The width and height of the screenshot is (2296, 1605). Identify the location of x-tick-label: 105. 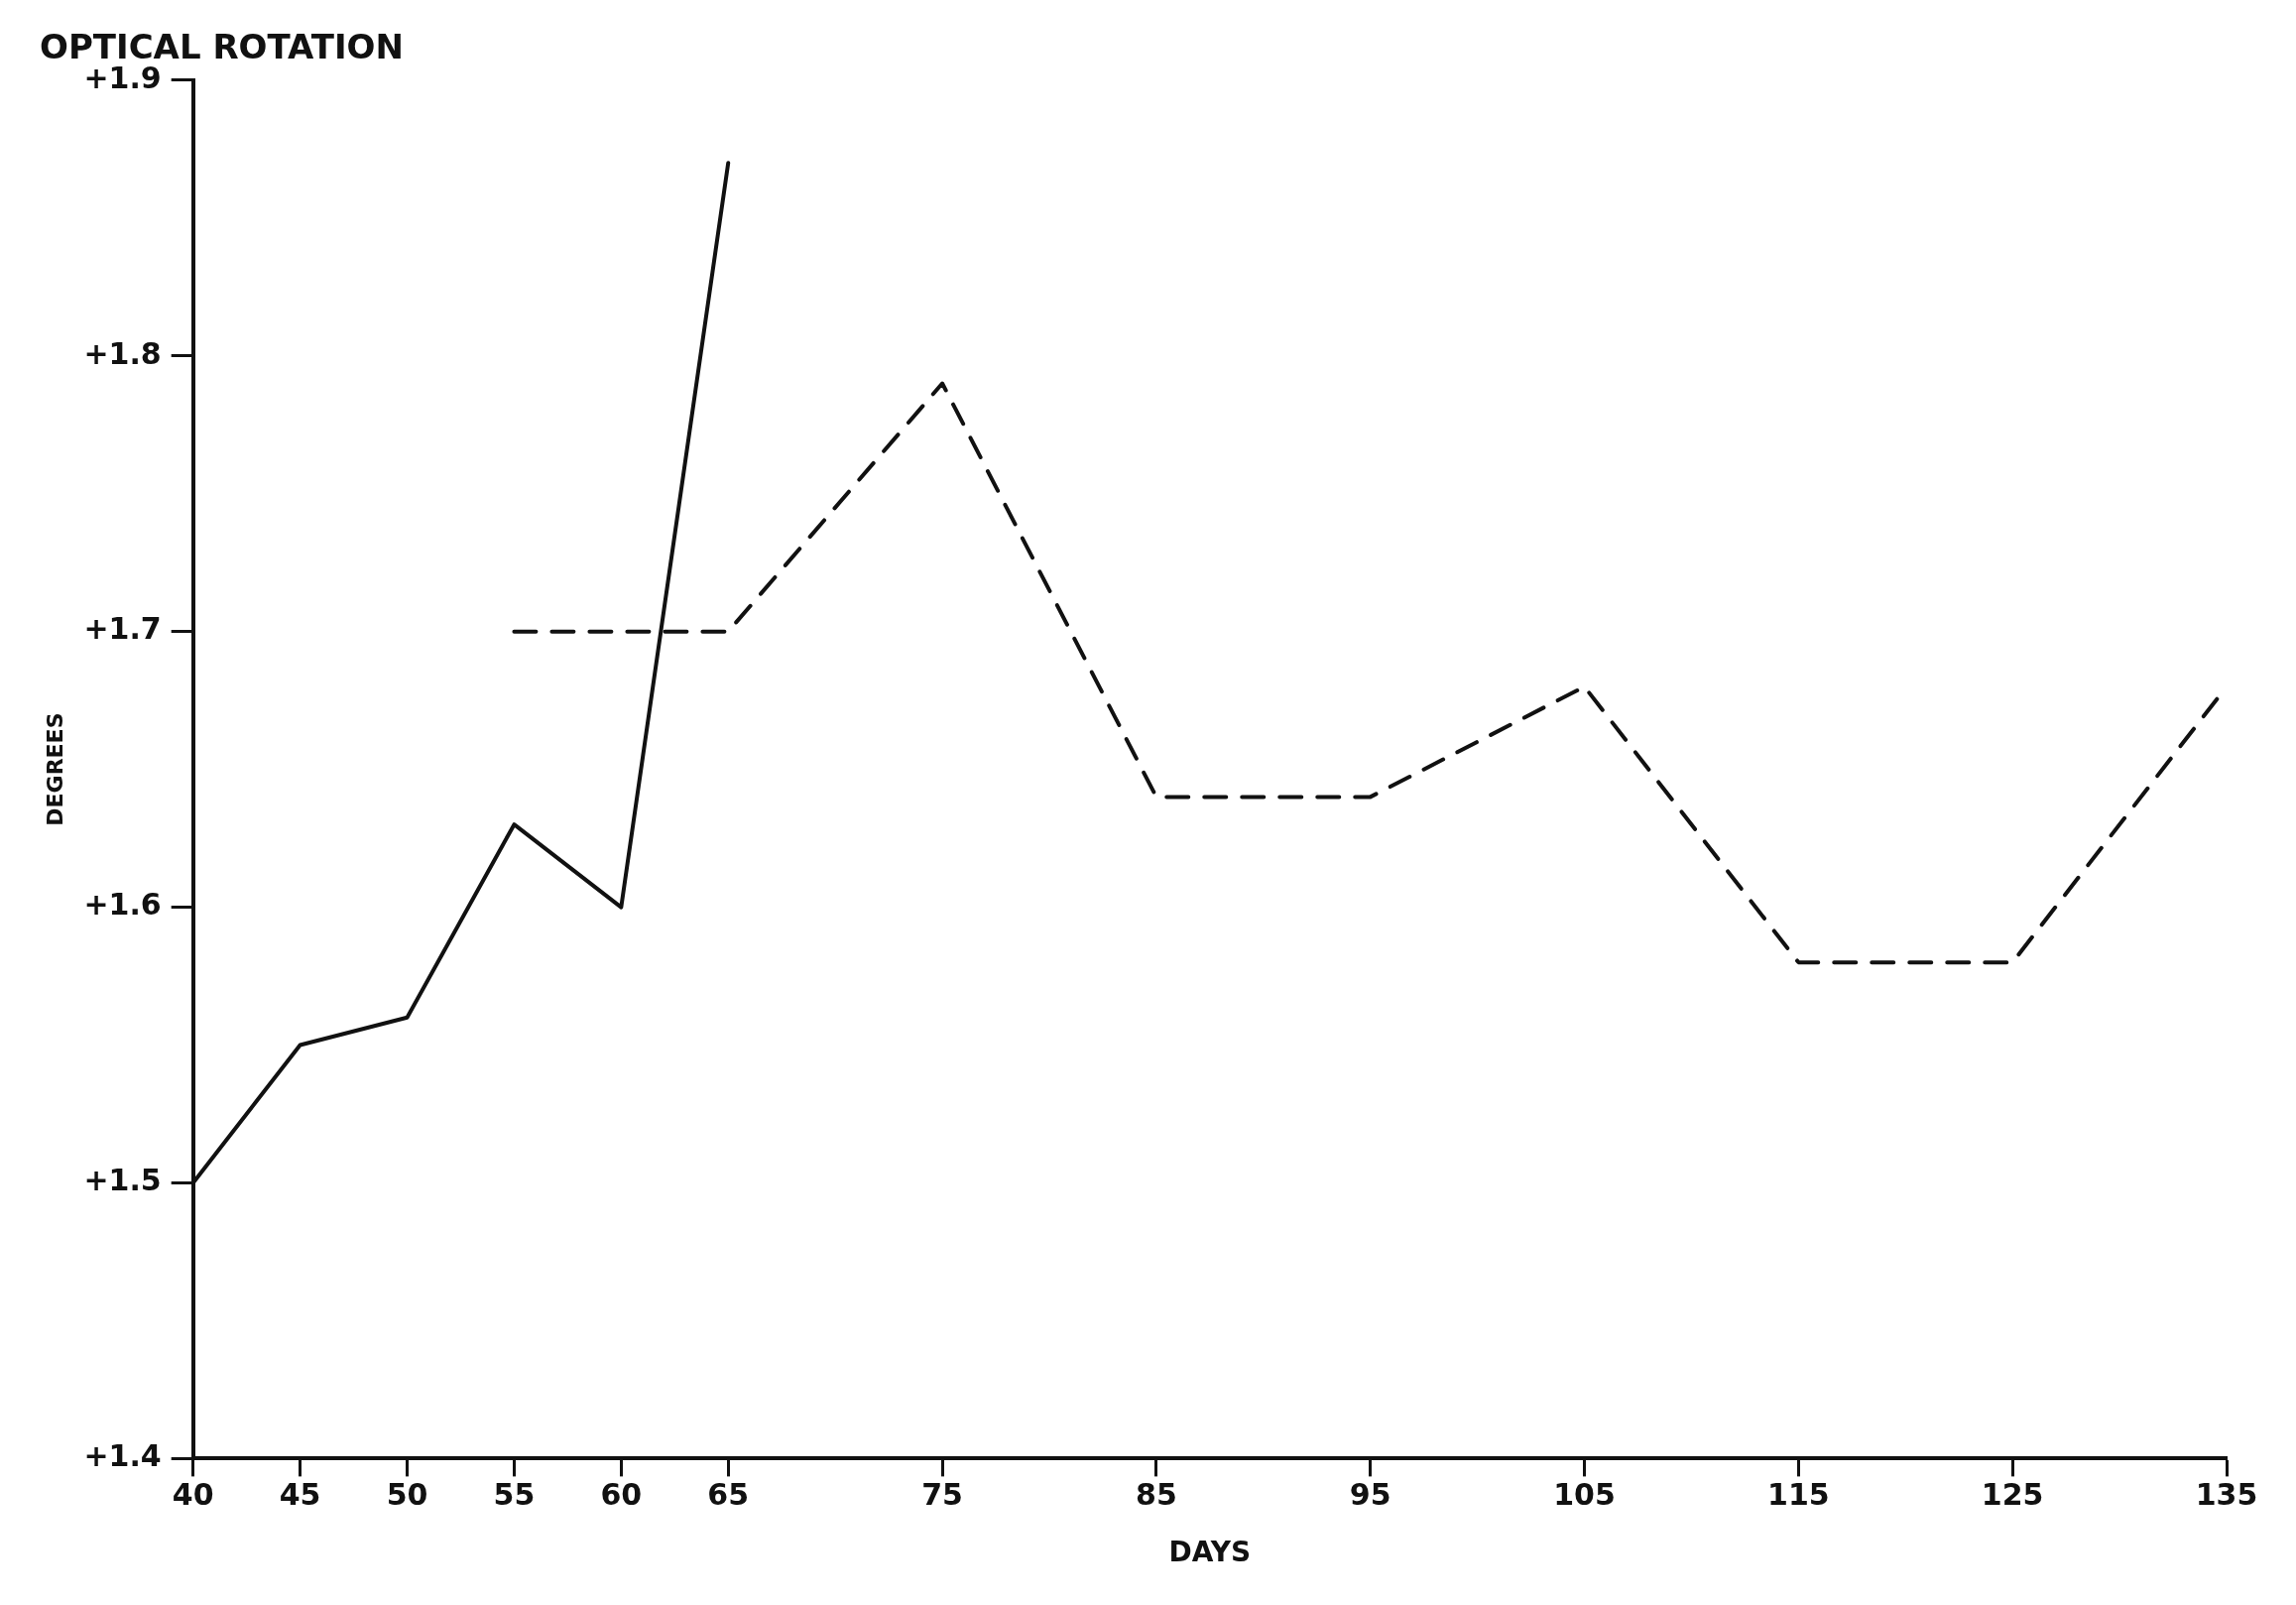
(1584, 1495).